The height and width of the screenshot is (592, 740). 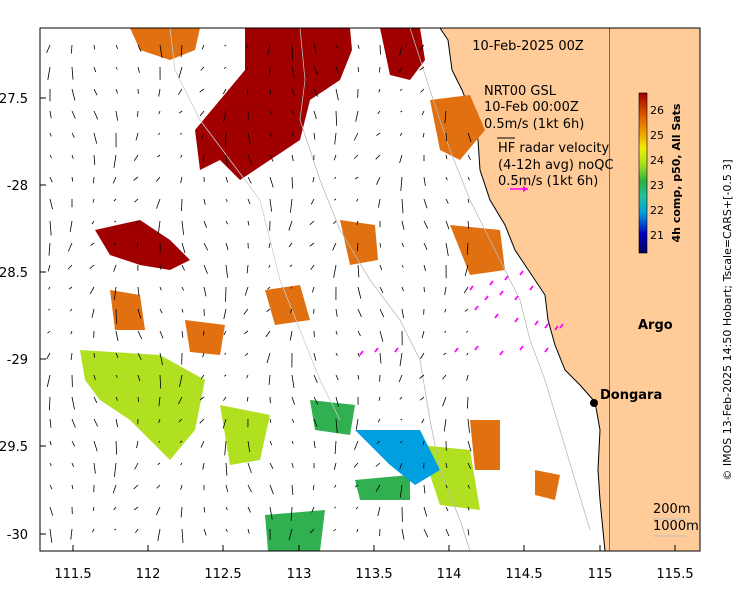 I want to click on hf-label-3: 0.5m/s (1kt 6h), so click(x=548, y=181).